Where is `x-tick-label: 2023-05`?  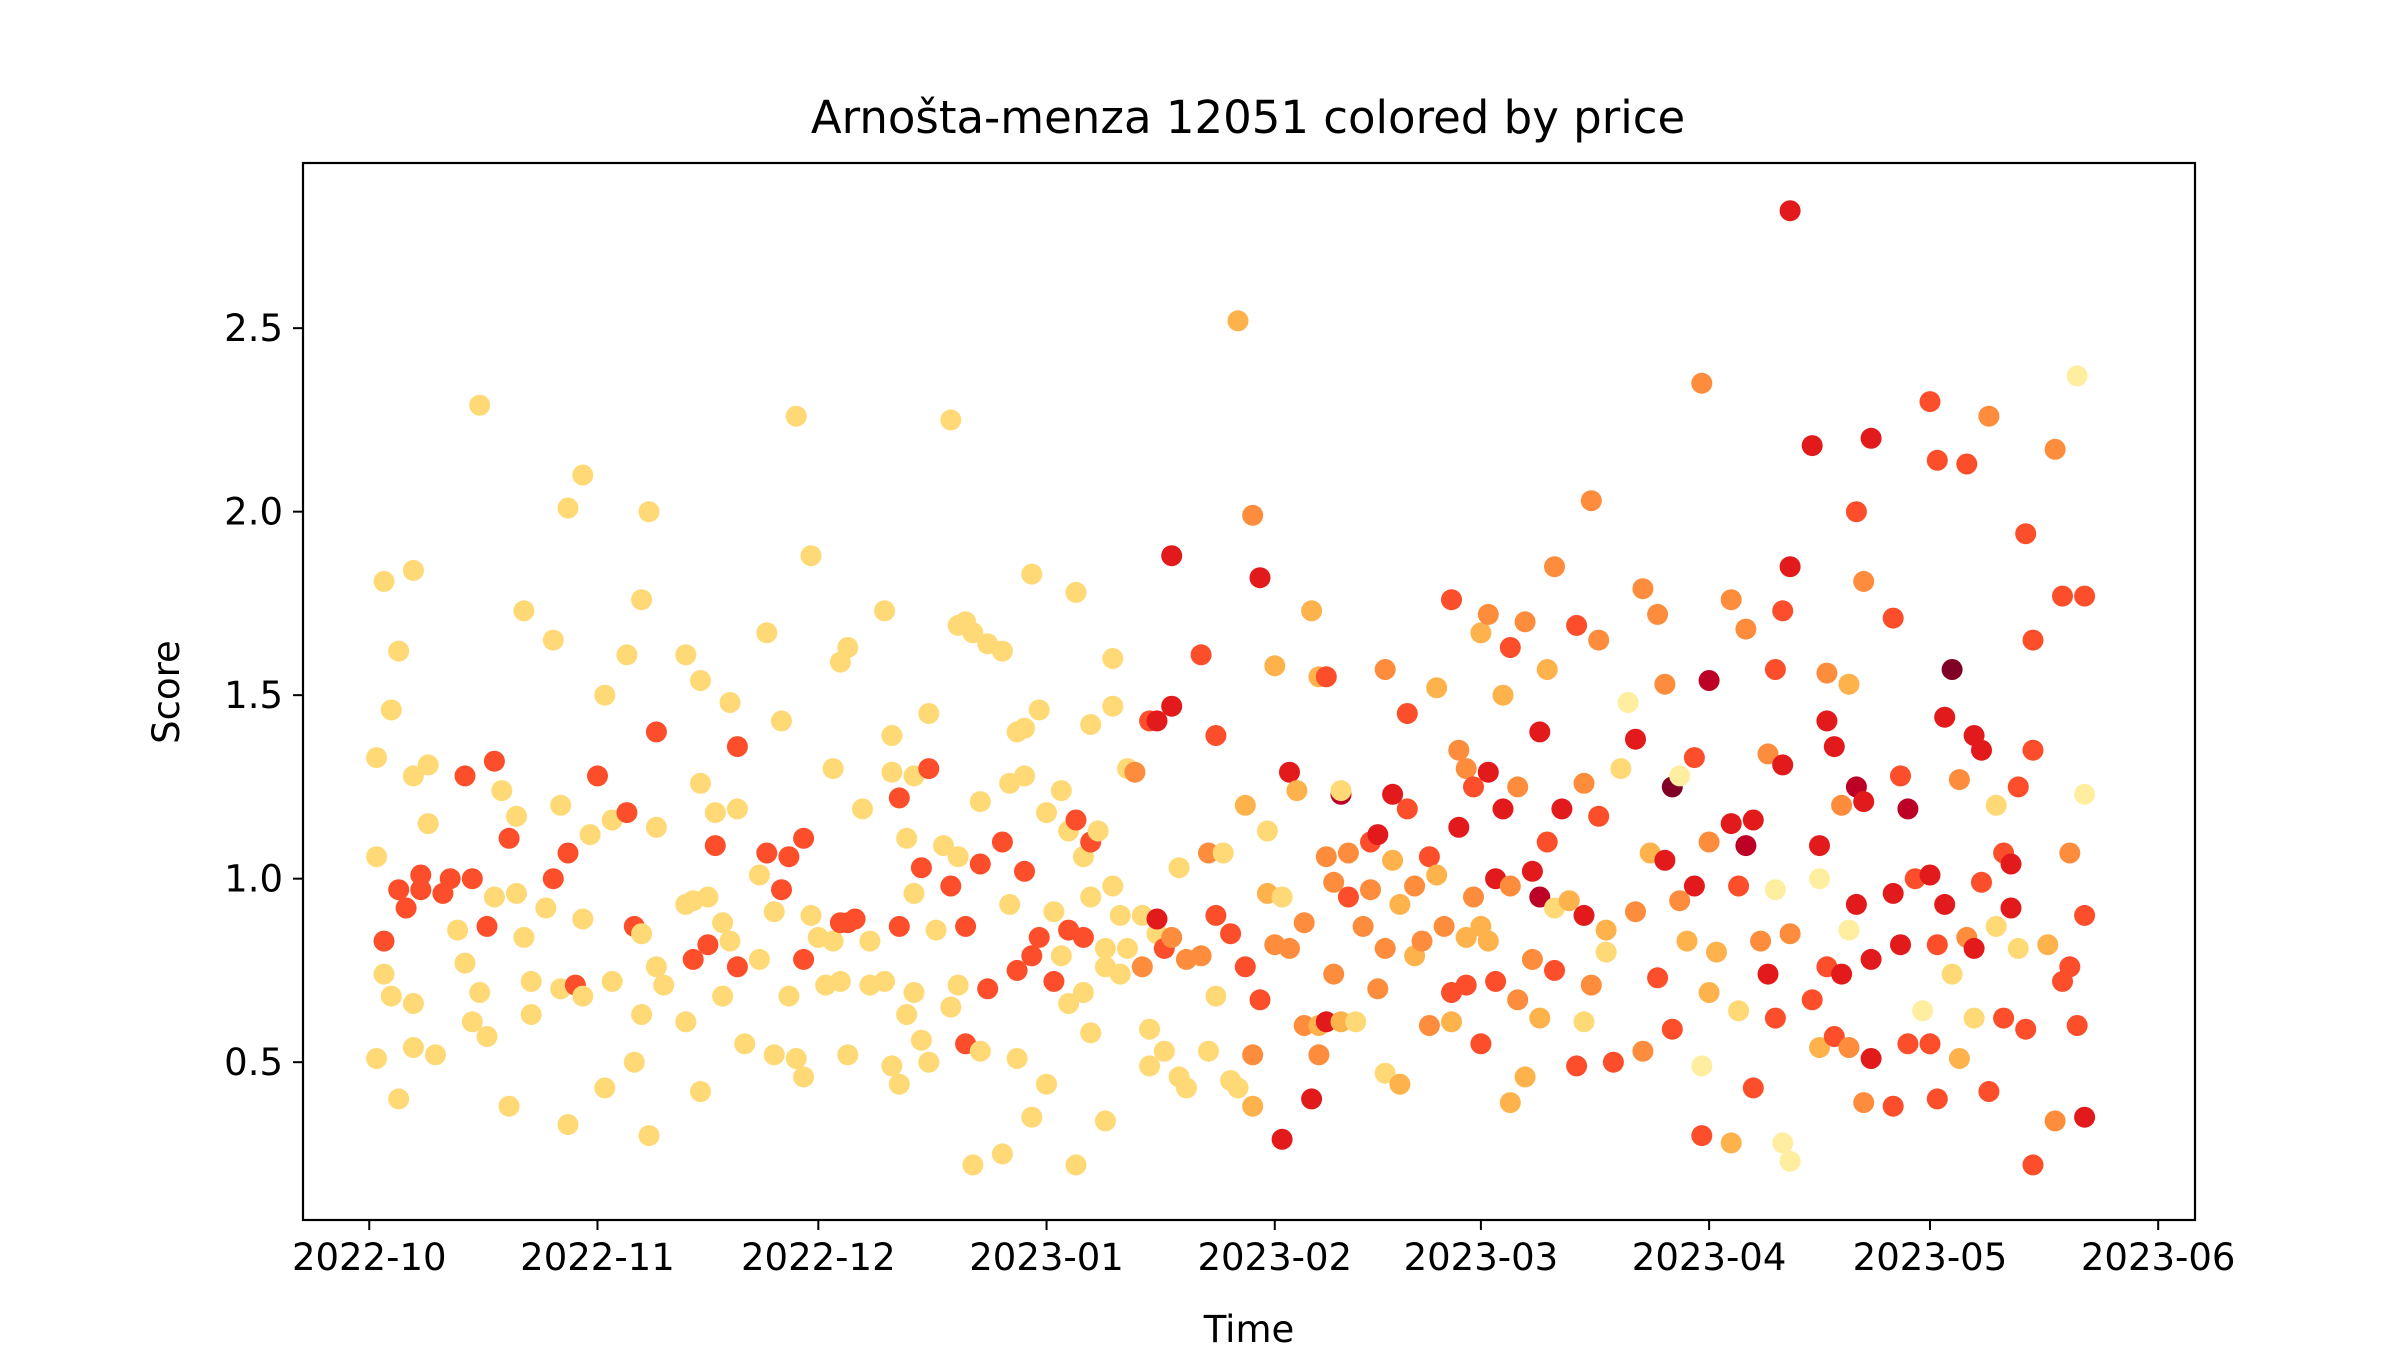
x-tick-label: 2023-05 is located at coordinates (1930, 1257).